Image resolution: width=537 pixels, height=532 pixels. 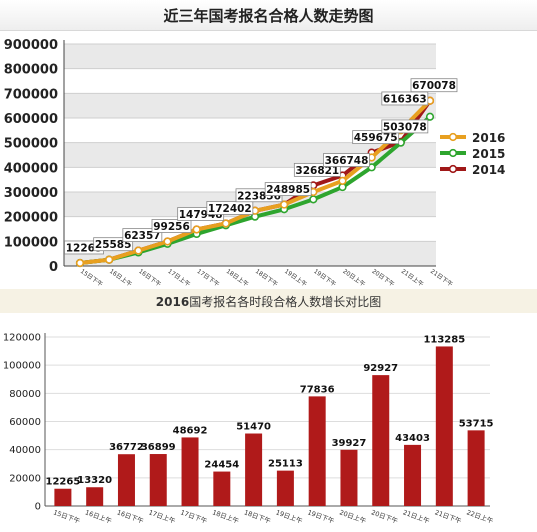 What do you see at coordinates (317, 171) in the screenshot?
I see `data-label: 326821` at bounding box center [317, 171].